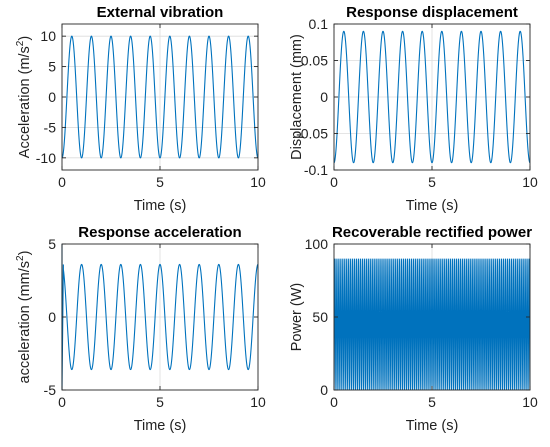 The width and height of the screenshot is (550, 447). Describe the element at coordinates (312, 134) in the screenshot. I see `y-tick-label: -0.05` at that location.